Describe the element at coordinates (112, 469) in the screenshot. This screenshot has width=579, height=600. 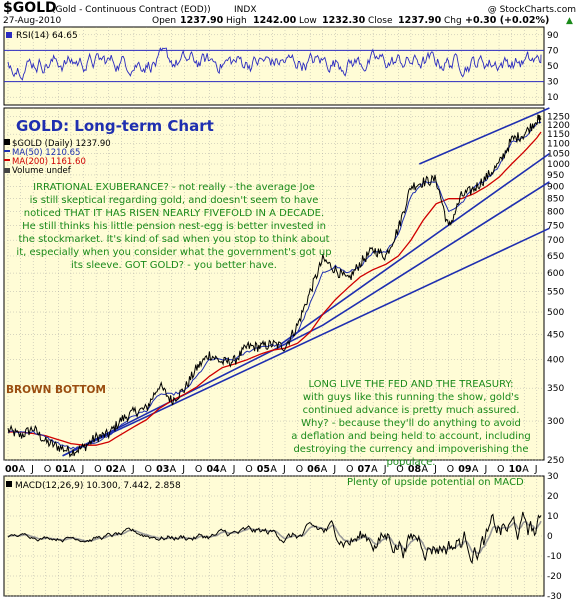
I see `x-tick-label: 02` at that location.